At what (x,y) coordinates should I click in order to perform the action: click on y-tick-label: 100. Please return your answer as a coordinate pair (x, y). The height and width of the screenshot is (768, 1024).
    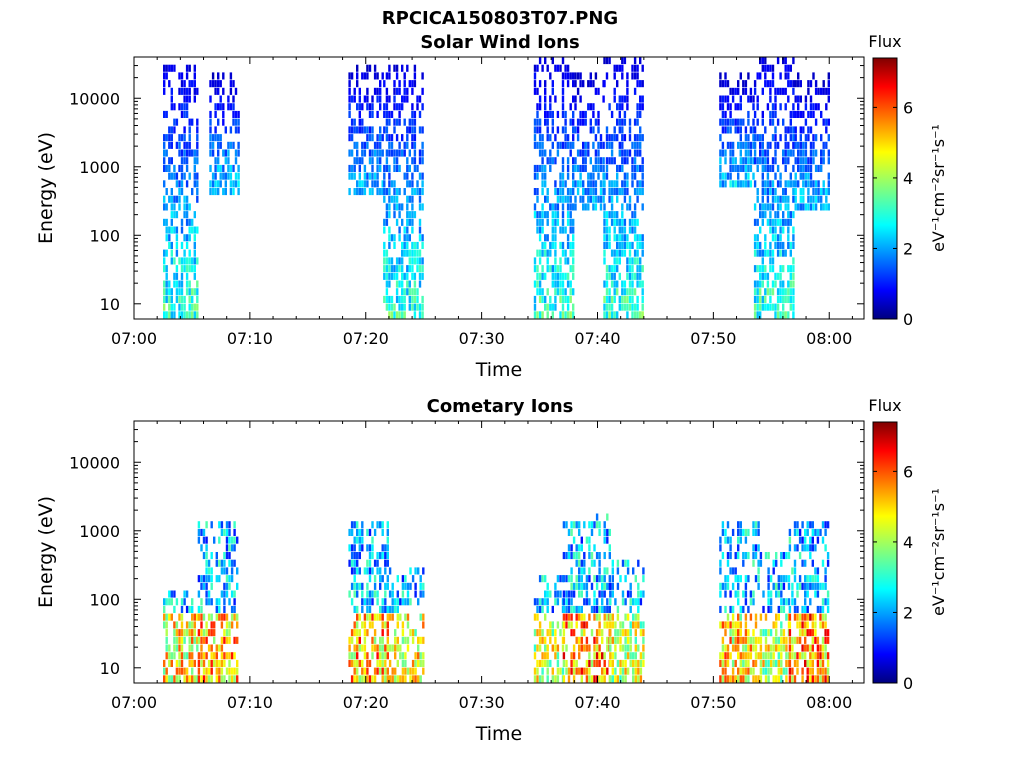
    Looking at the image, I should click on (104, 235).